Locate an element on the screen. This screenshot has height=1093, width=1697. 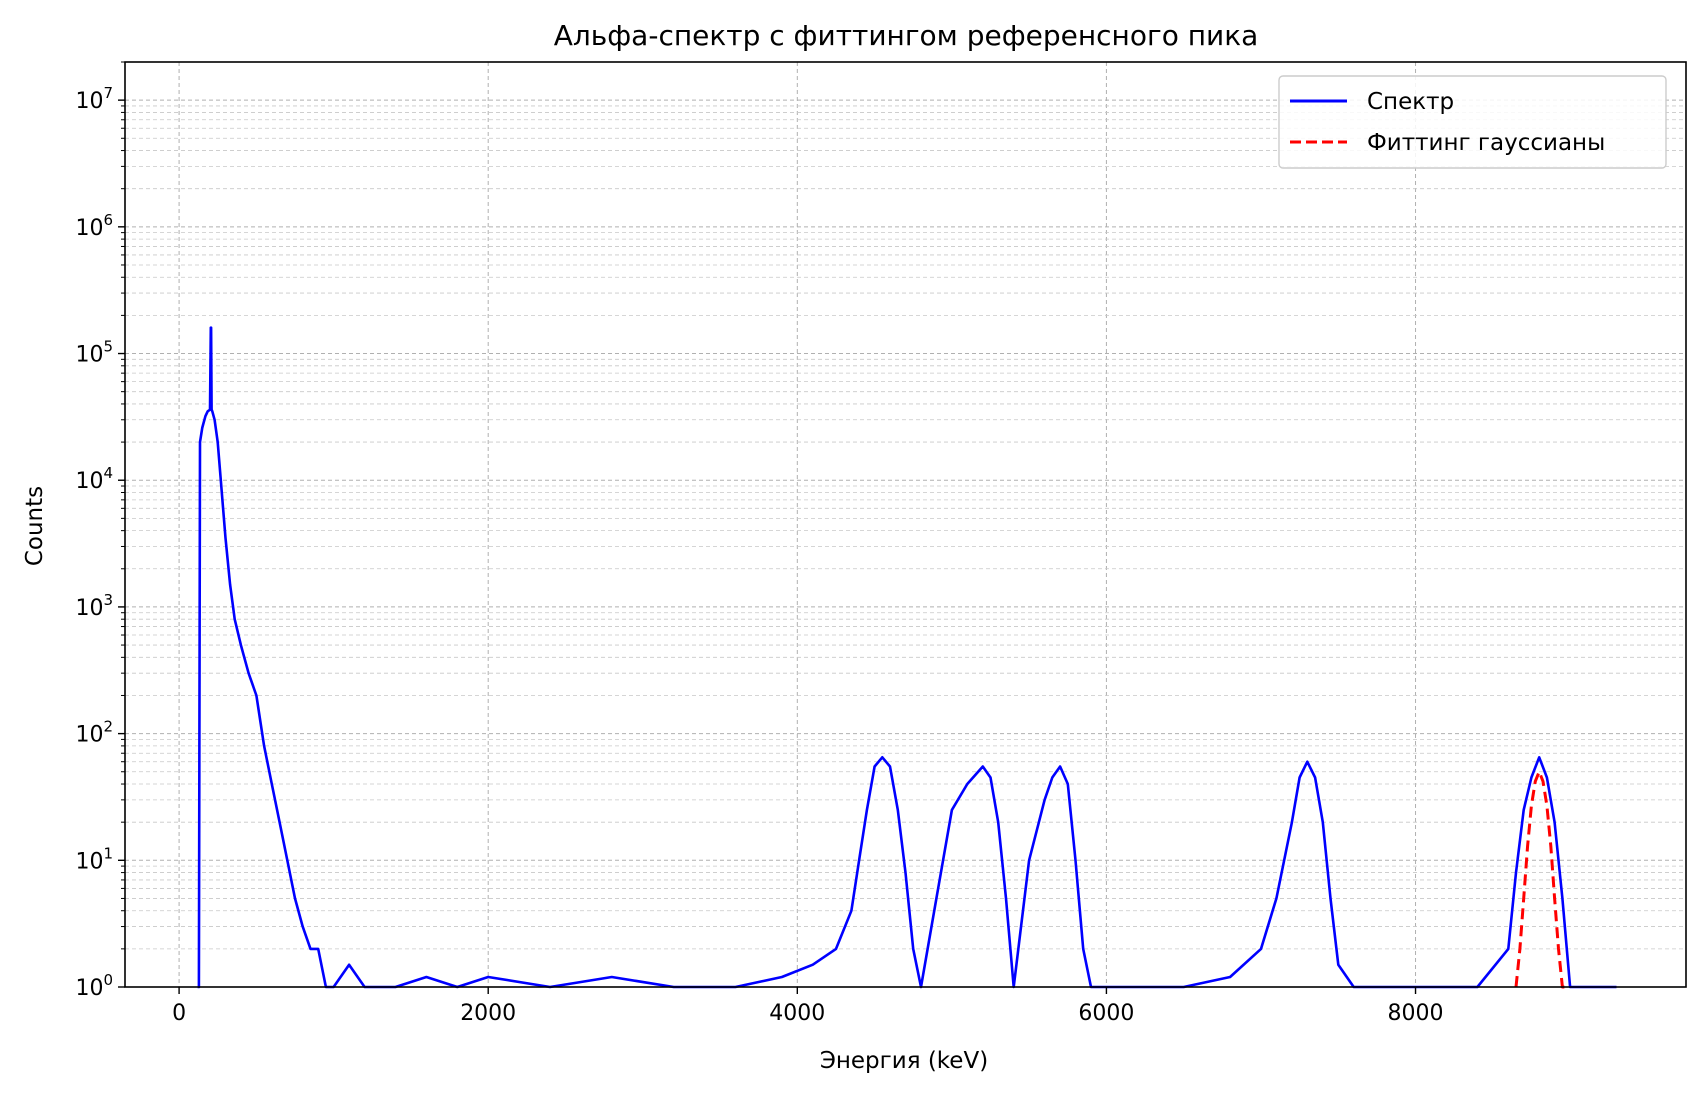
y-tick-label: 10⁵ is located at coordinates (94, 353).